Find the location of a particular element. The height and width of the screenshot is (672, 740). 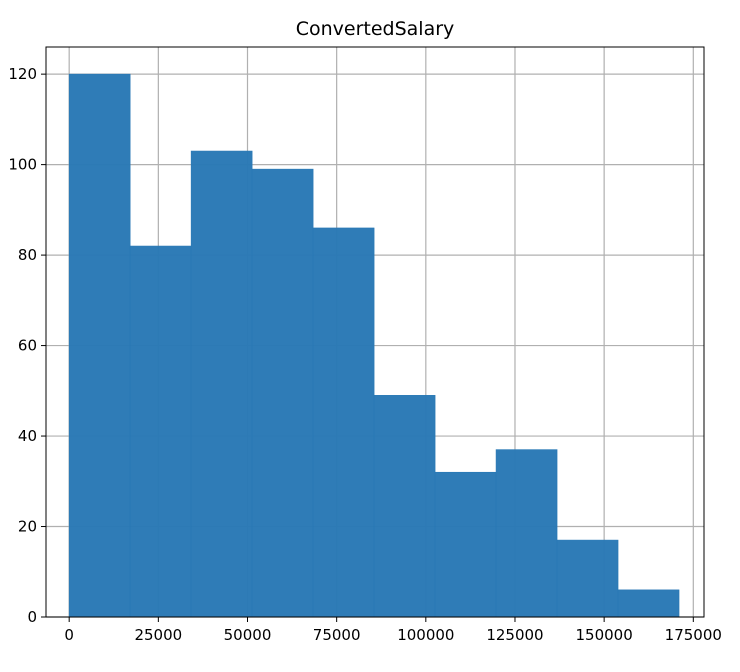

x-tick-label: 100000 is located at coordinates (425, 635).